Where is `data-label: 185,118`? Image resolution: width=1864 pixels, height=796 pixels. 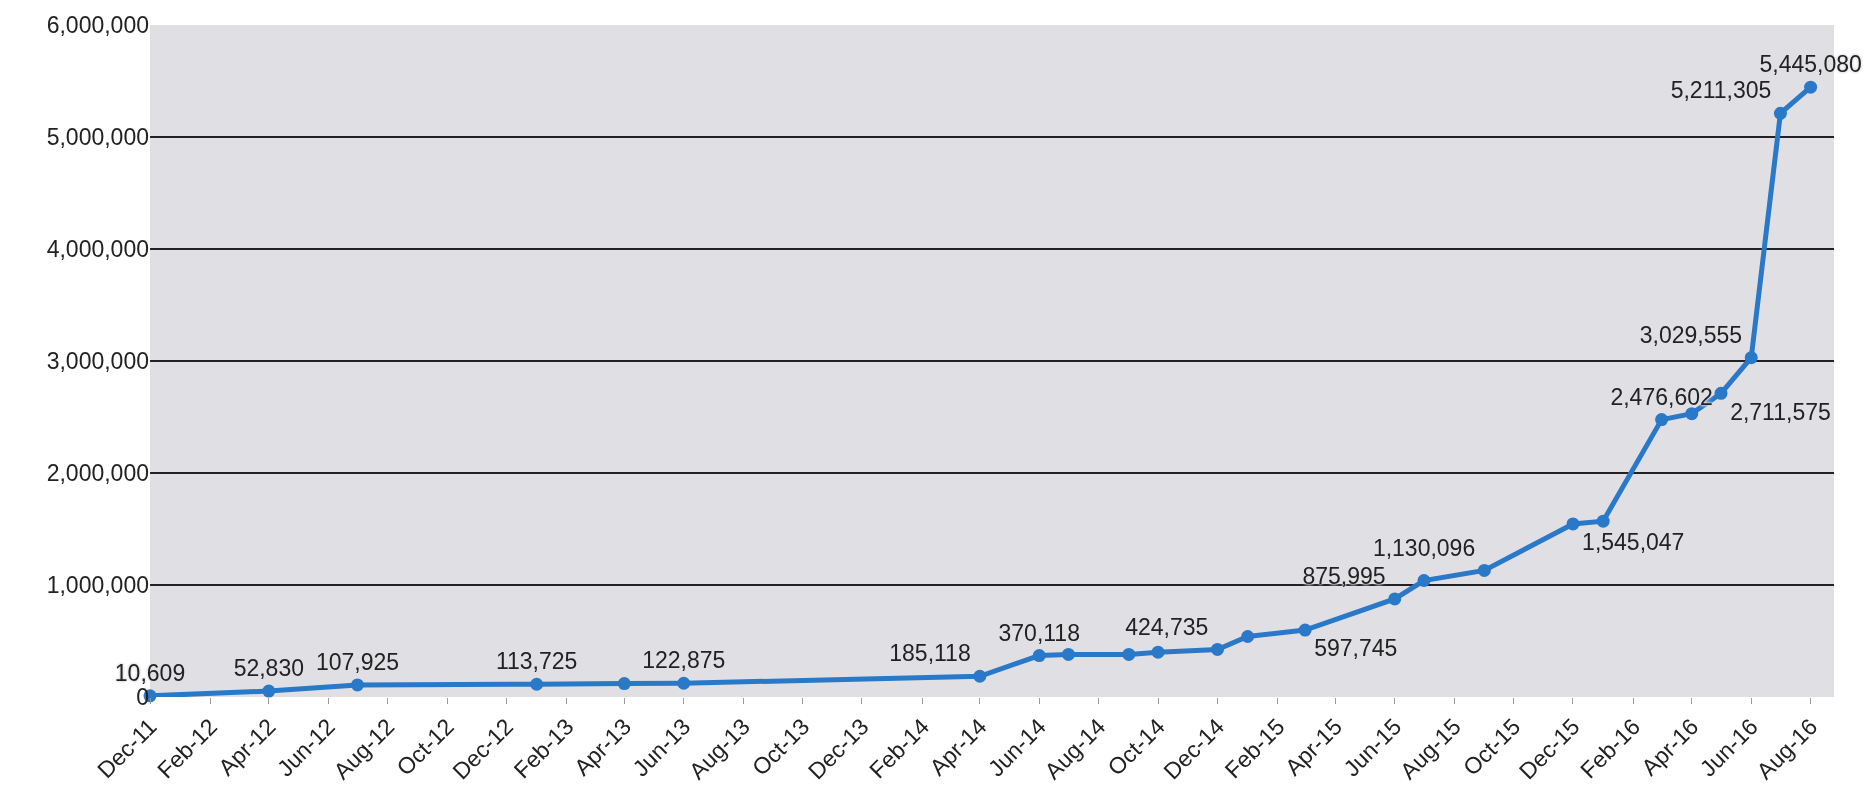 data-label: 185,118 is located at coordinates (930, 653).